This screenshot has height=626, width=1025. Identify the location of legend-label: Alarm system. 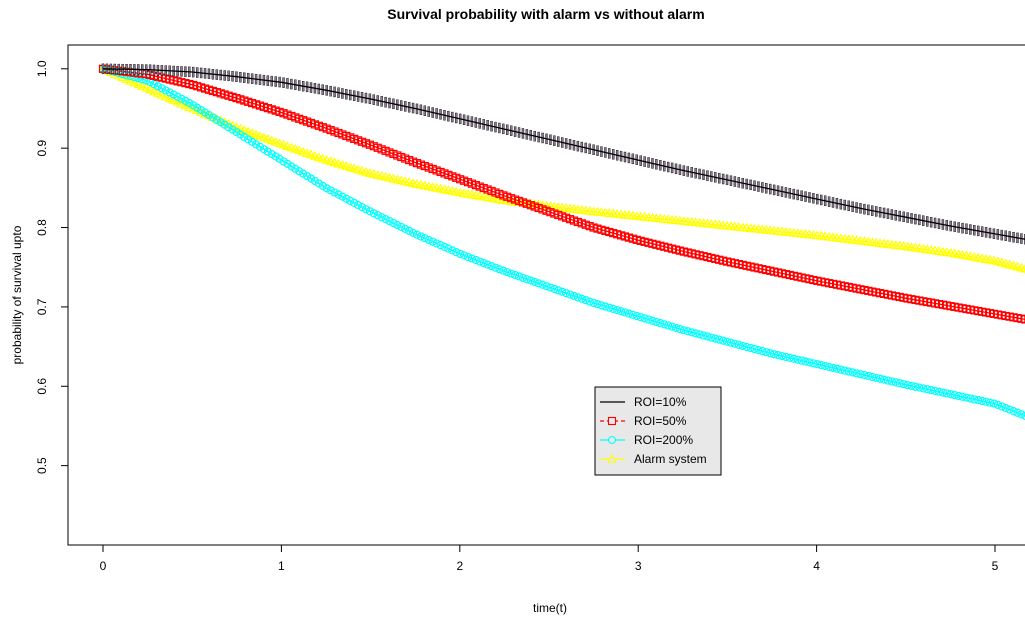
(670, 459).